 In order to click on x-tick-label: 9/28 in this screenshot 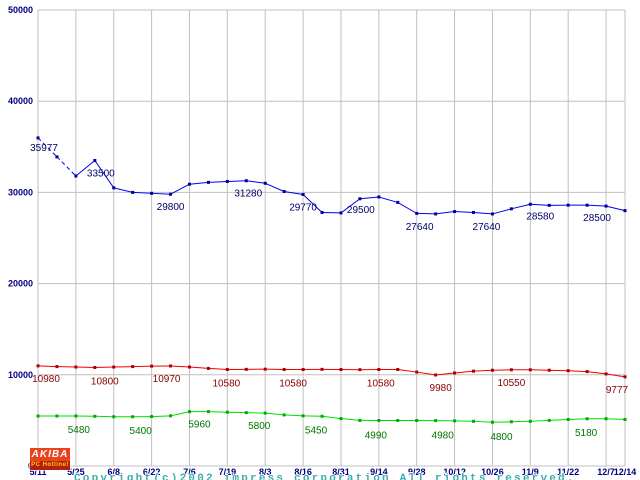, I will do `click(417, 472)`.